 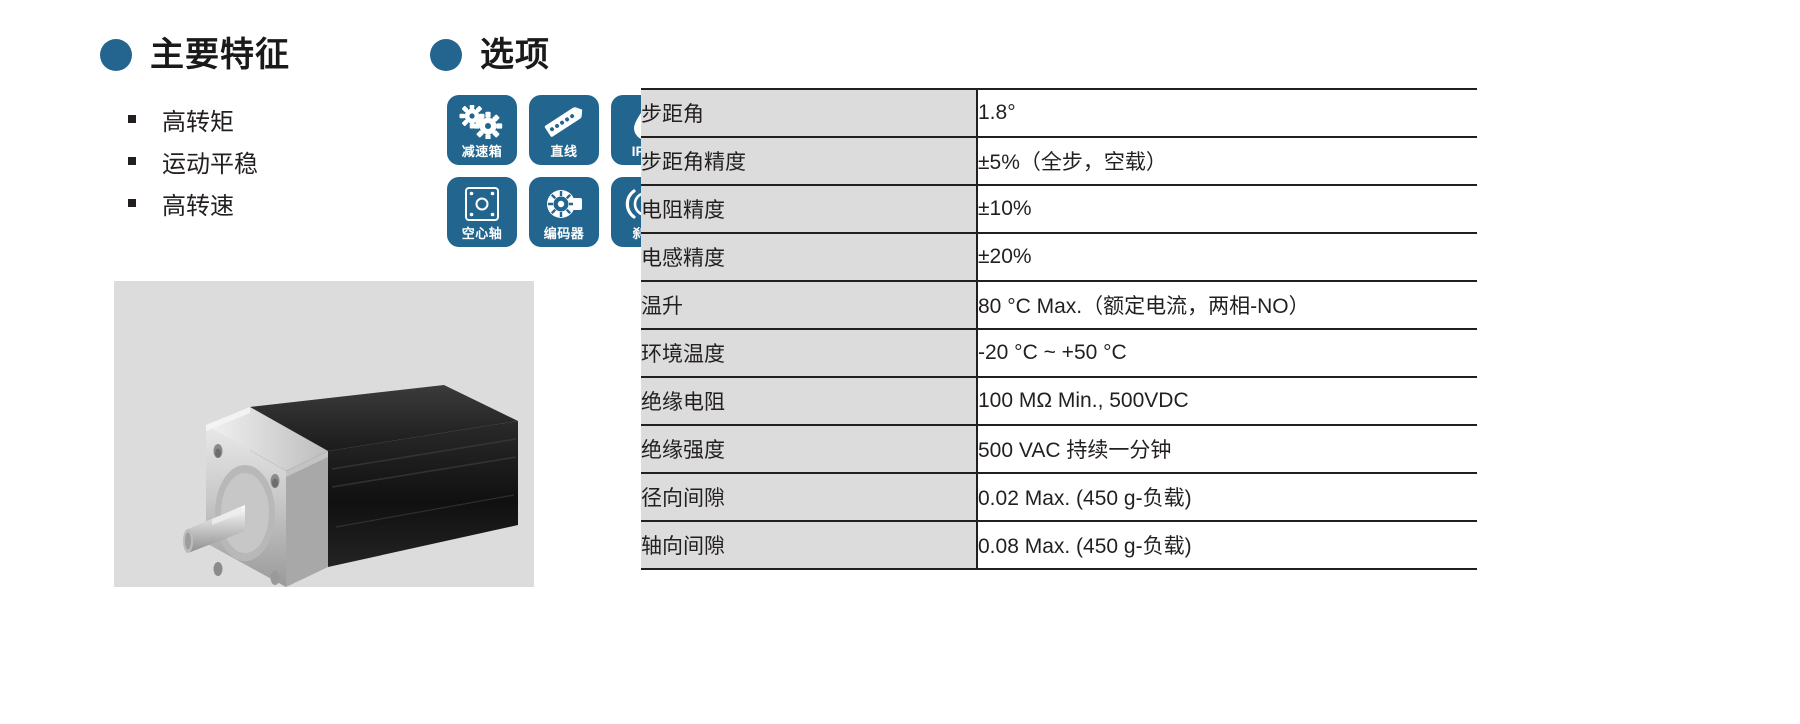 I want to click on table-row: 轴向间隙 0.08 Max. (450 g-负载), so click(x=1059, y=545).